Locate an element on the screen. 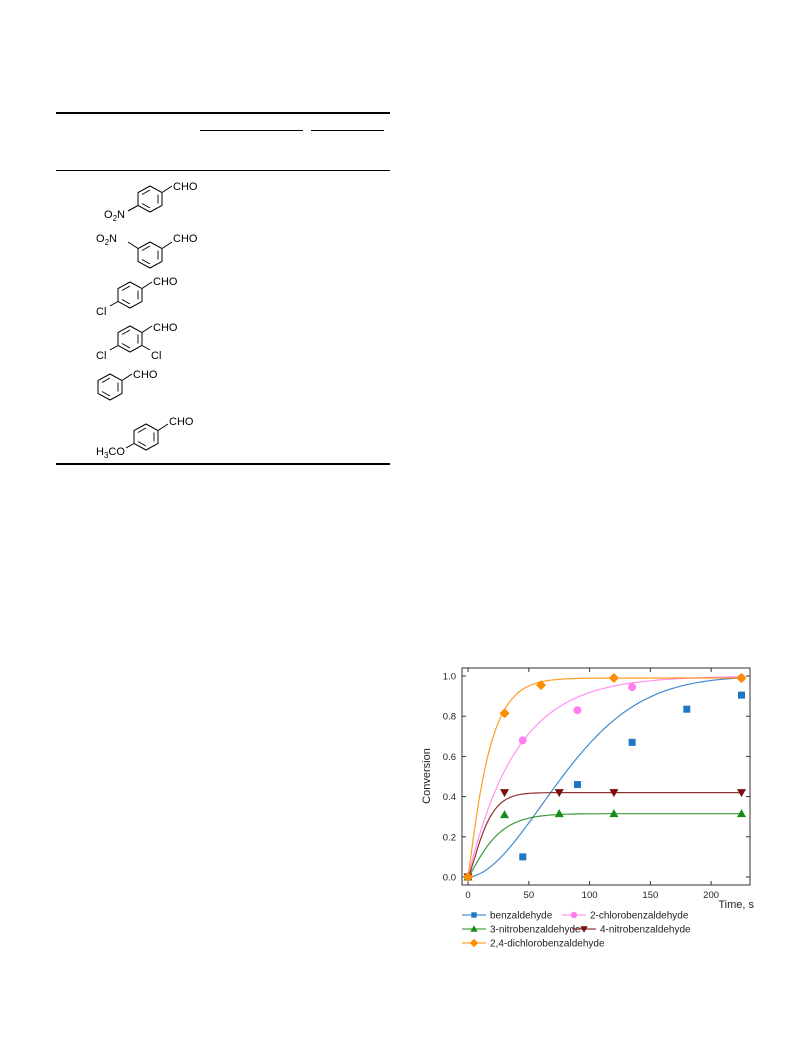 The image size is (793, 1057). plot-frame is located at coordinates (606, 776).